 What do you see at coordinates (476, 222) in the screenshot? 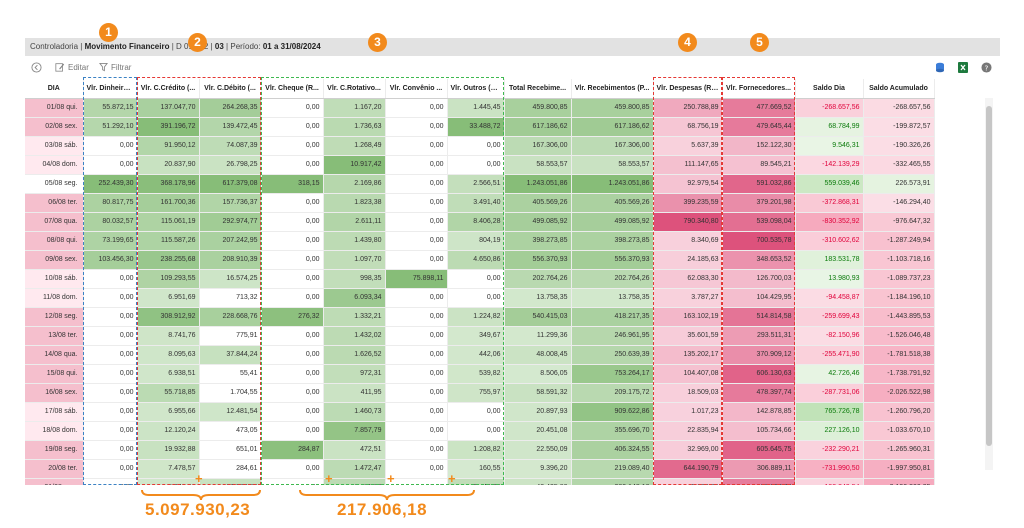
I see `cell-outros: 8.406,28` at bounding box center [476, 222].